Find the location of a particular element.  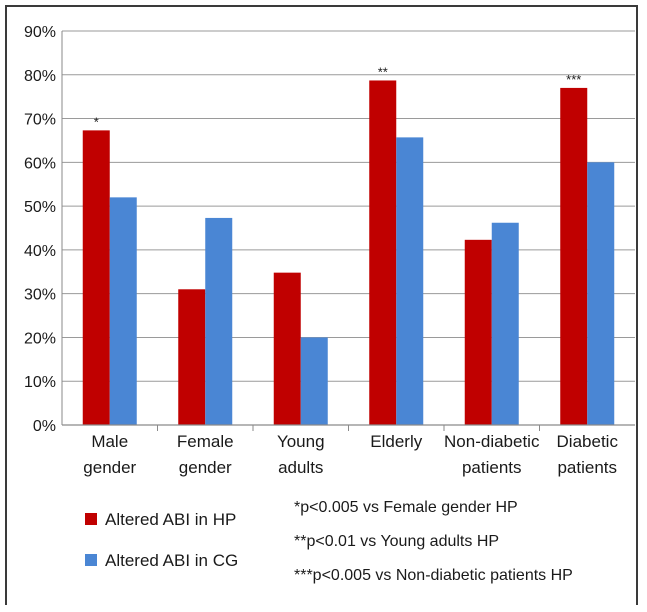

legend-label: Altered ABI in HP is located at coordinates (170, 519).